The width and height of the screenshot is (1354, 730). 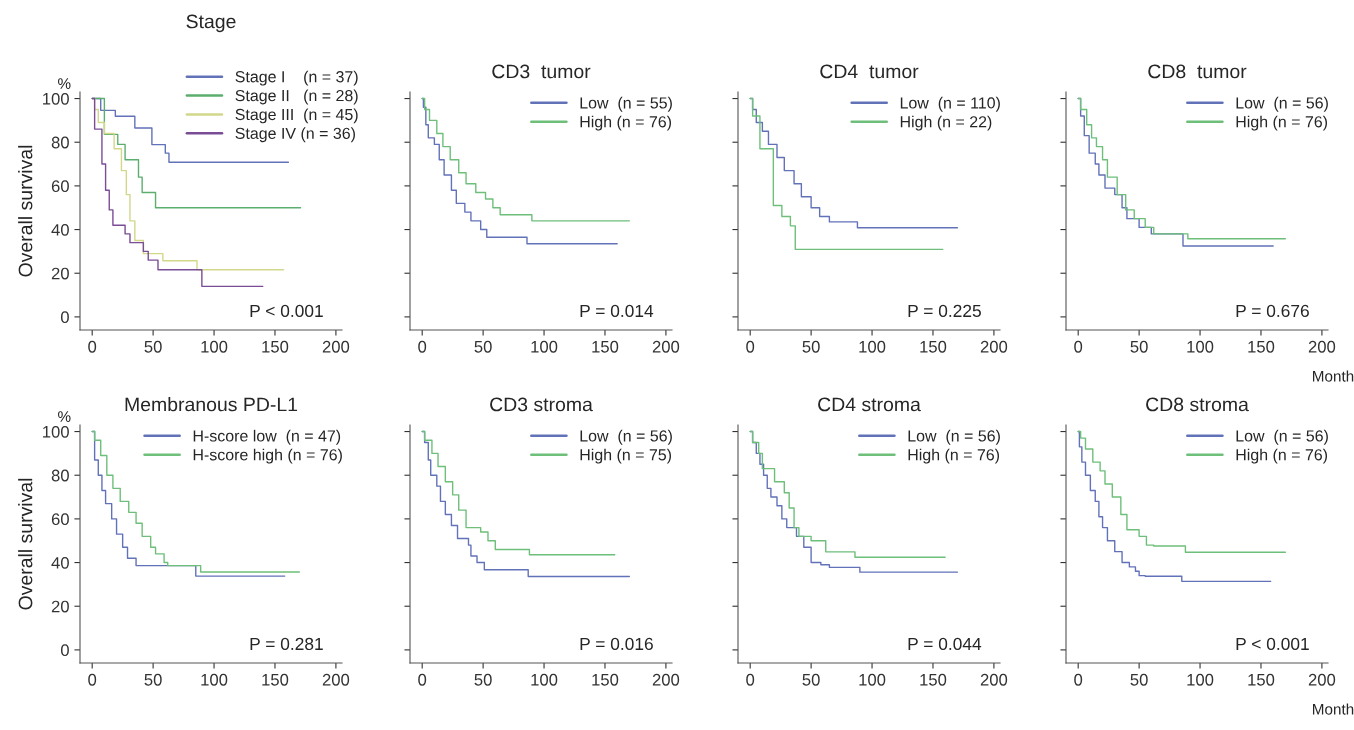 I want to click on legend-label: H-score high (n = 76), so click(x=267, y=456).